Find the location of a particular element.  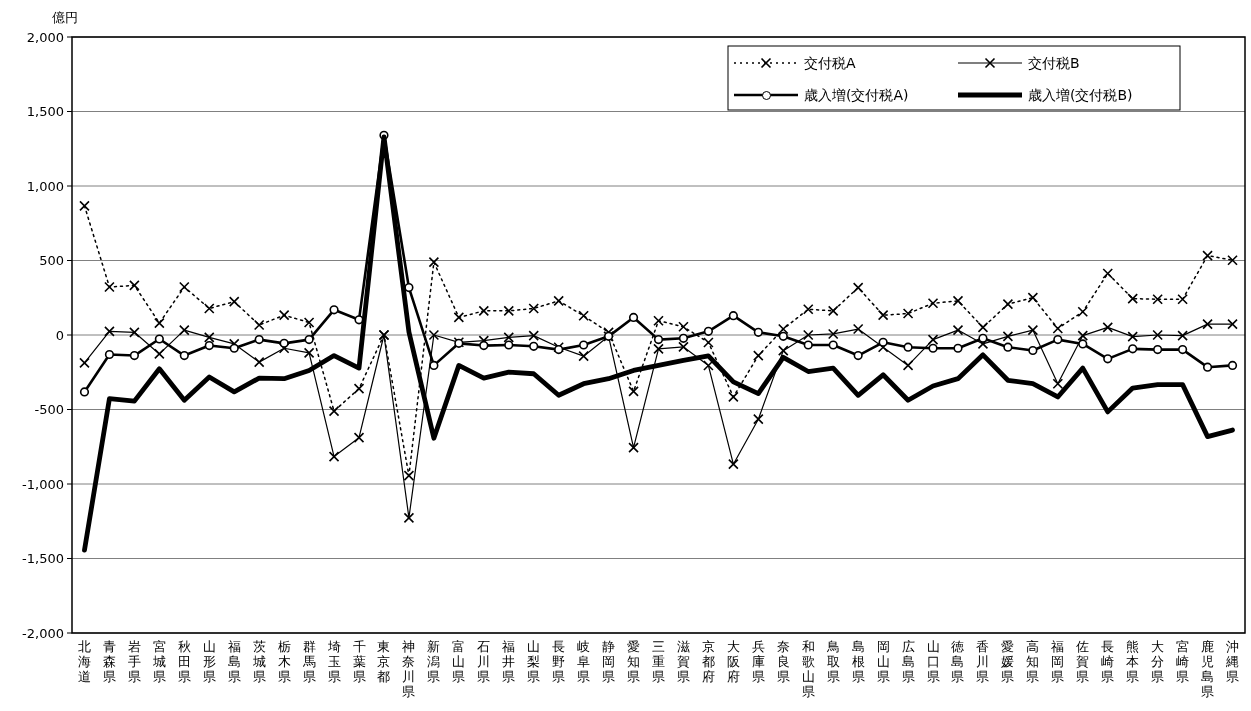

x-tick-label: 大分県 is located at coordinates (1158, 661).